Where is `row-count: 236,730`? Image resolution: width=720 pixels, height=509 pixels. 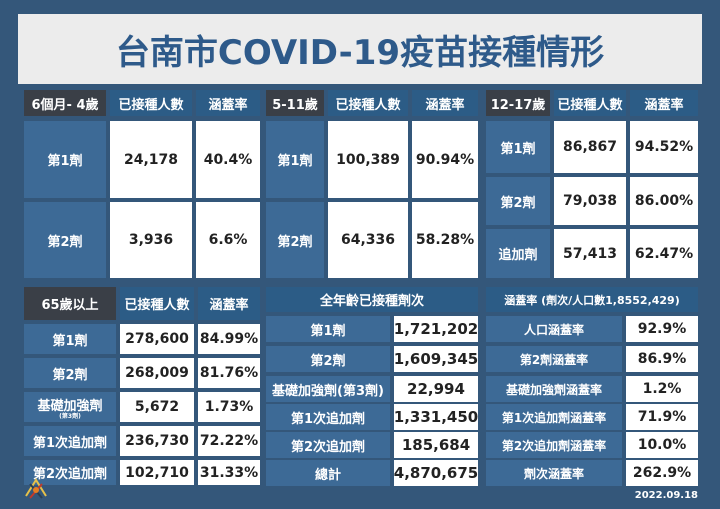
row-count: 236,730 is located at coordinates (157, 441).